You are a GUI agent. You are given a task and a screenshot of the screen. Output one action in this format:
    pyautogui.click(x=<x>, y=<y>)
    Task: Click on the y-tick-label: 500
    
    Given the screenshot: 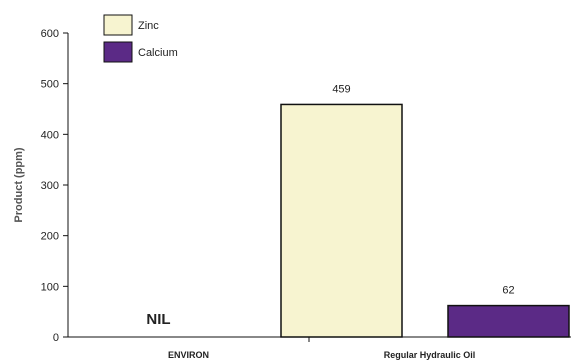 What is the action you would take?
    pyautogui.click(x=50, y=85)
    